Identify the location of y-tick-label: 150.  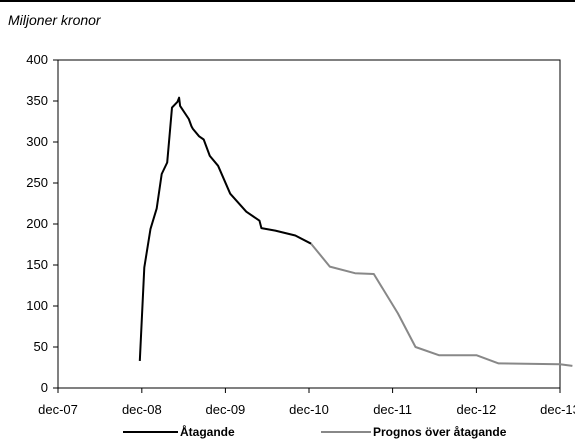
(37, 264).